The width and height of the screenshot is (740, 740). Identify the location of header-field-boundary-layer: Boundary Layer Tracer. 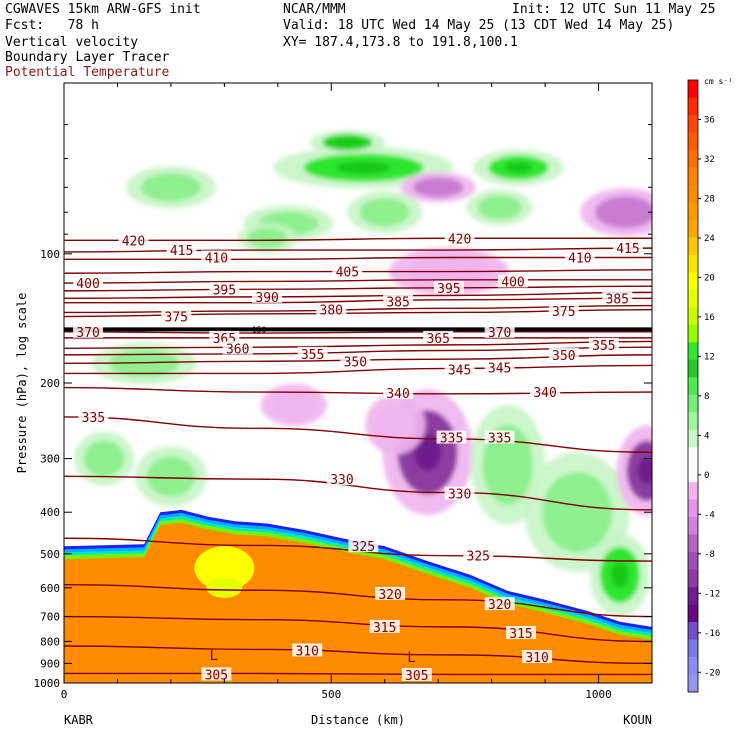
(87, 57).